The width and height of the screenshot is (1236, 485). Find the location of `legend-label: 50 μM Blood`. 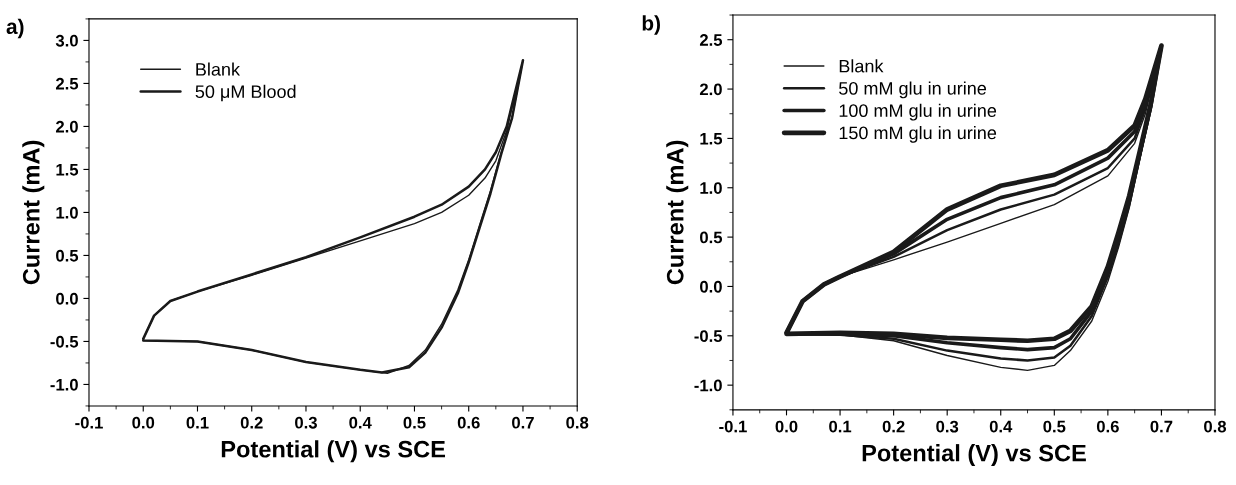

legend-label: 50 μM Blood is located at coordinates (245, 93).